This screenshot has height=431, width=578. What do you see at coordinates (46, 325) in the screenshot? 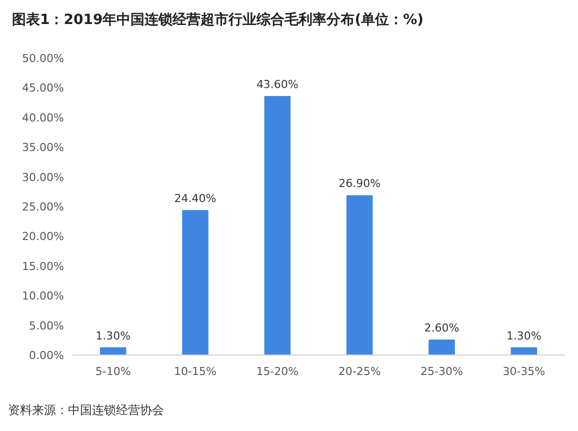
I see `y-tick-label: 5.00%` at bounding box center [46, 325].